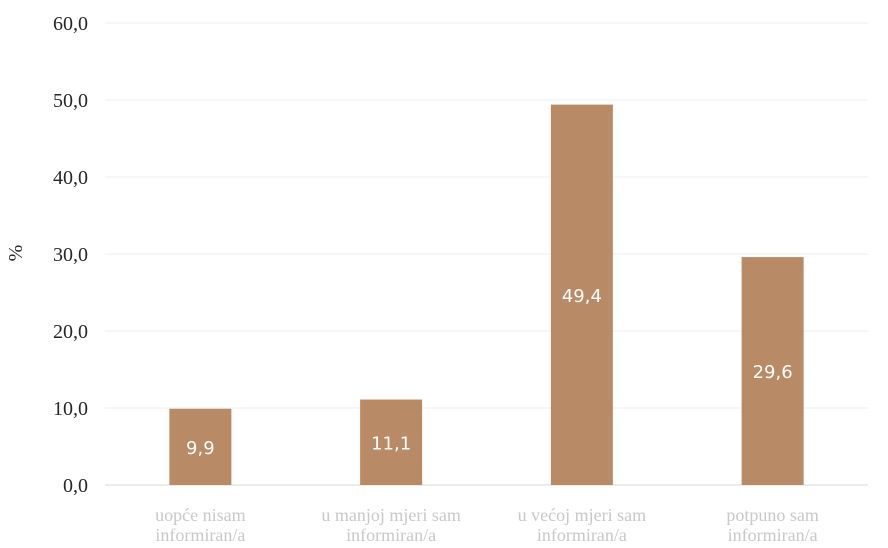 This screenshot has width=888, height=548. What do you see at coordinates (70, 178) in the screenshot?
I see `y-tick-label: 40,0` at bounding box center [70, 178].